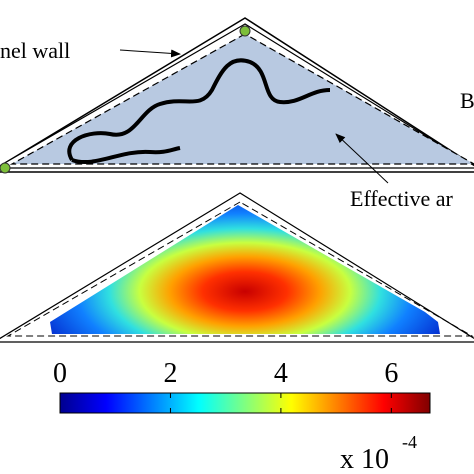 This screenshot has height=474, width=474. Describe the element at coordinates (35, 50) in the screenshot. I see `wall-label: nel wall` at that location.